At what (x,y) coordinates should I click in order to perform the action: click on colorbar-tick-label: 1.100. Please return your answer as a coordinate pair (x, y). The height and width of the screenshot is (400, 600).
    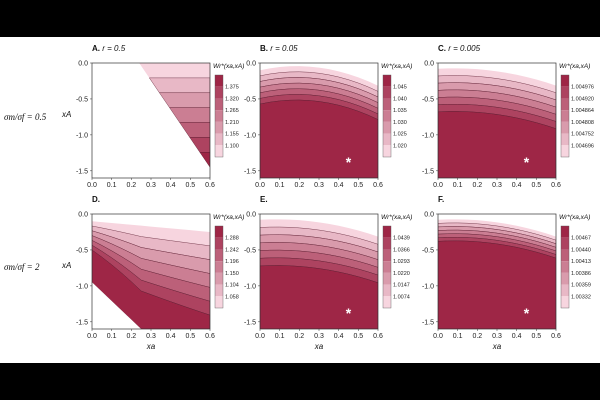
    Looking at the image, I should click on (232, 146).